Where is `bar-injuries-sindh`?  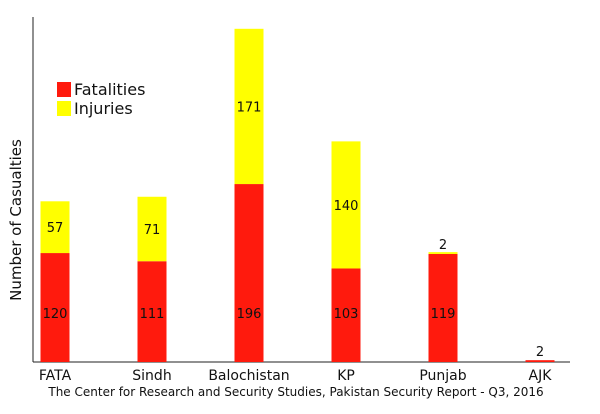
bar-injuries-sindh is located at coordinates (152, 229).